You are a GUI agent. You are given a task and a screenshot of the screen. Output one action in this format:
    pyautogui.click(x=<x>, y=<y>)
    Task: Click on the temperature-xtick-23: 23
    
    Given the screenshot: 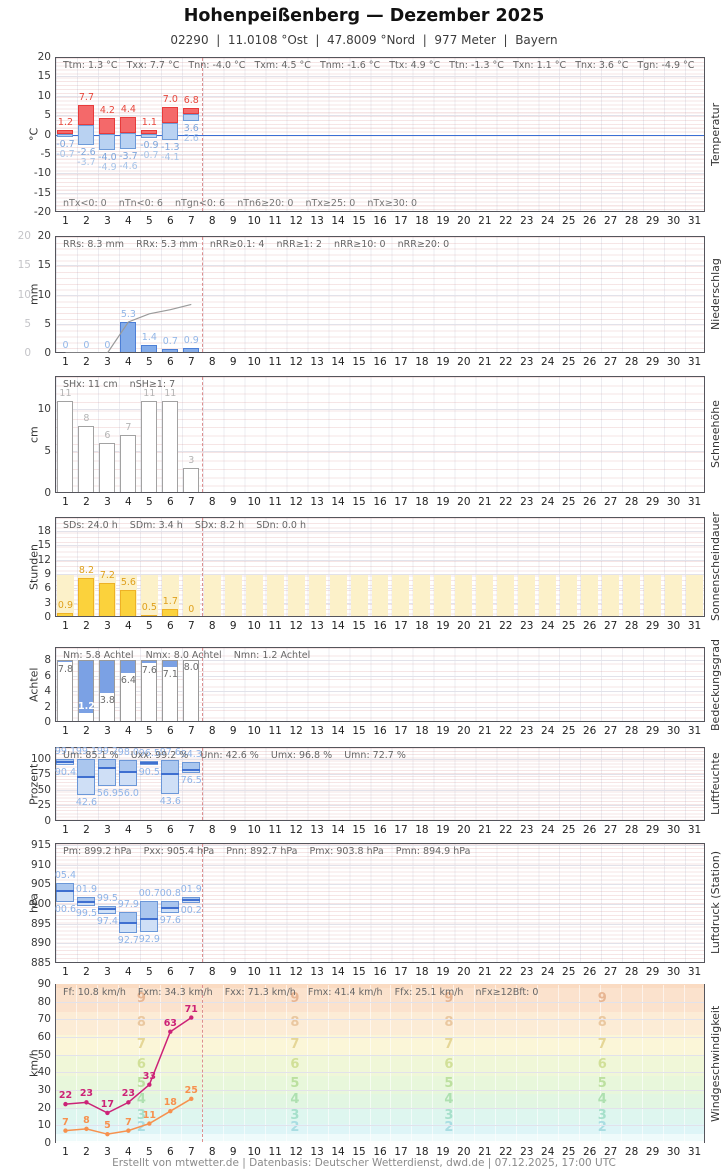 What is the action you would take?
    pyautogui.click(x=527, y=221)
    